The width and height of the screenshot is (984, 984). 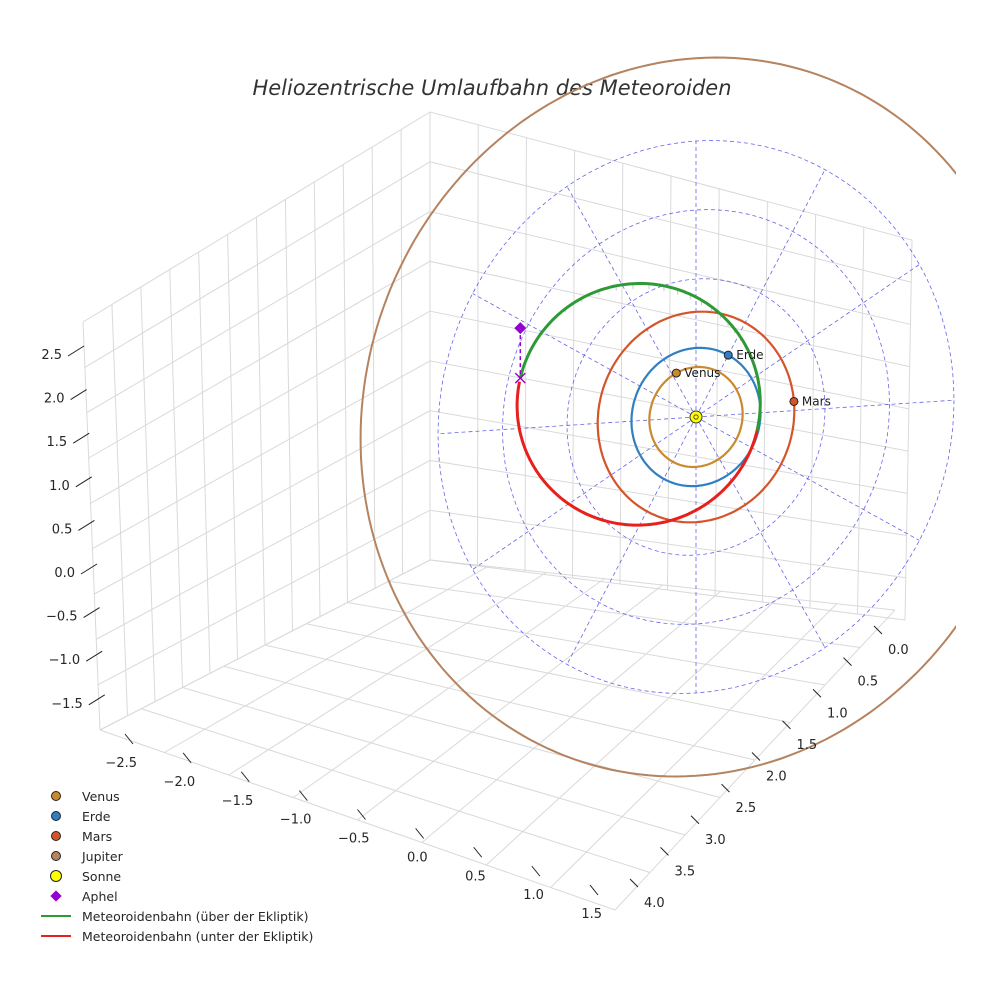 What do you see at coordinates (56, 796) in the screenshot?
I see `venus-marker-icon` at bounding box center [56, 796].